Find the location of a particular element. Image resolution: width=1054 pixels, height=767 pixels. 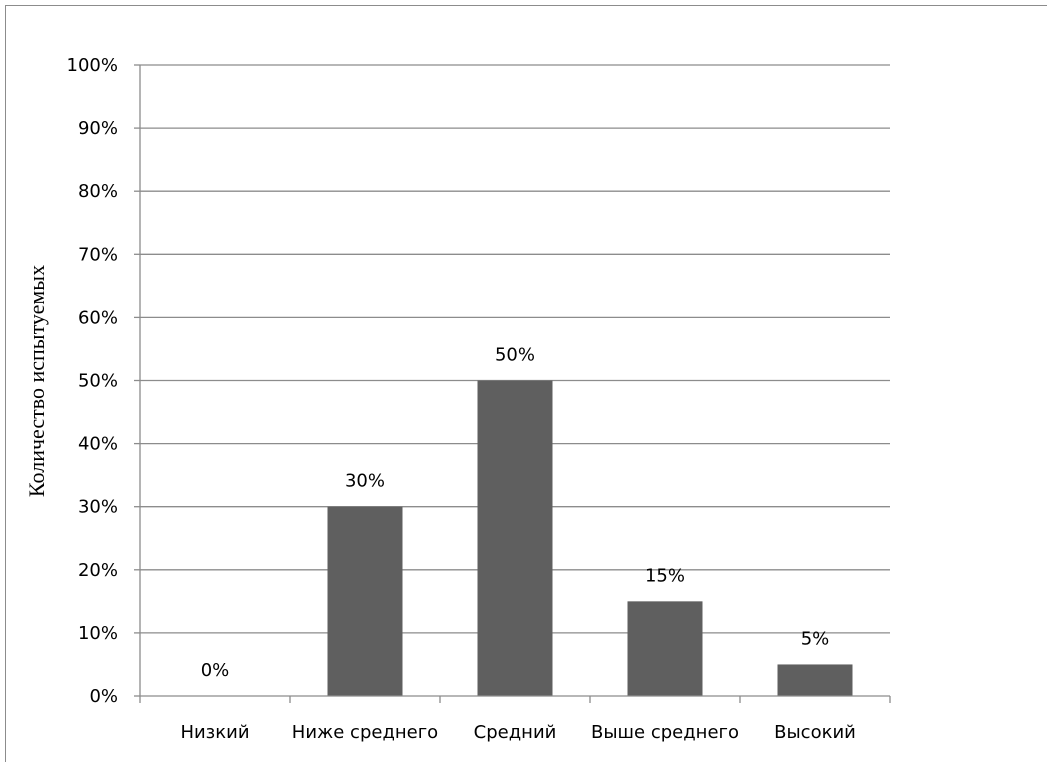

x-tick-label: Высокий is located at coordinates (815, 732).